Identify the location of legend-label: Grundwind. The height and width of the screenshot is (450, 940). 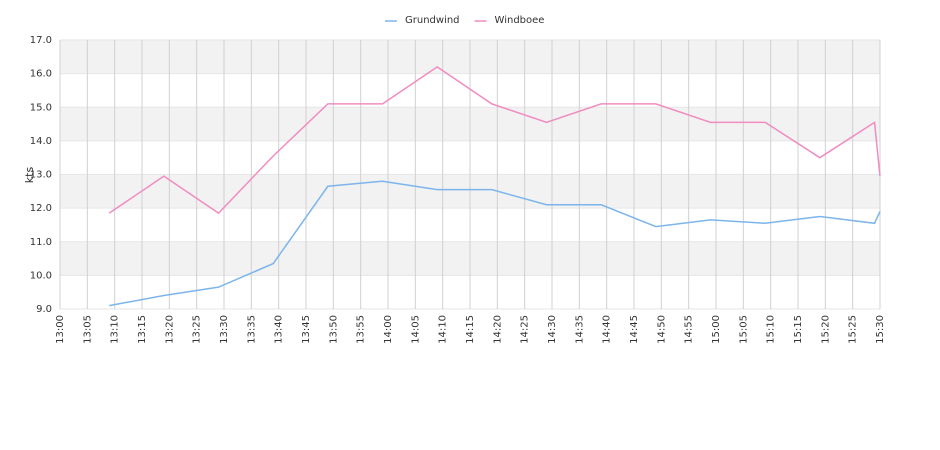
(432, 20).